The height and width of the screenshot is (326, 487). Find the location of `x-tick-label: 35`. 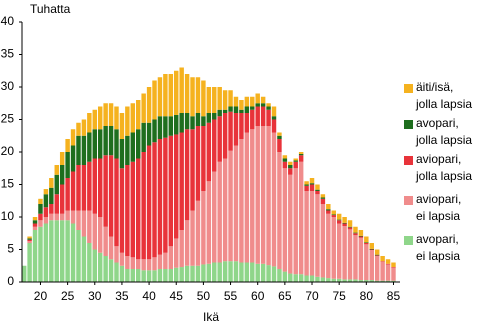

x-tick-label: 35 is located at coordinates (122, 296).